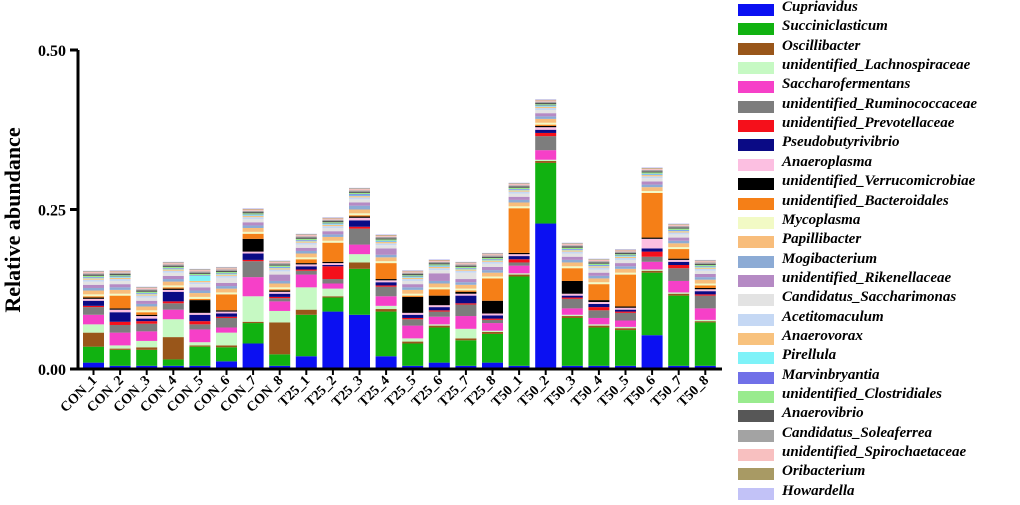 The height and width of the screenshot is (505, 1020). I want to click on legend-item: Pirellula, so click(874, 357).